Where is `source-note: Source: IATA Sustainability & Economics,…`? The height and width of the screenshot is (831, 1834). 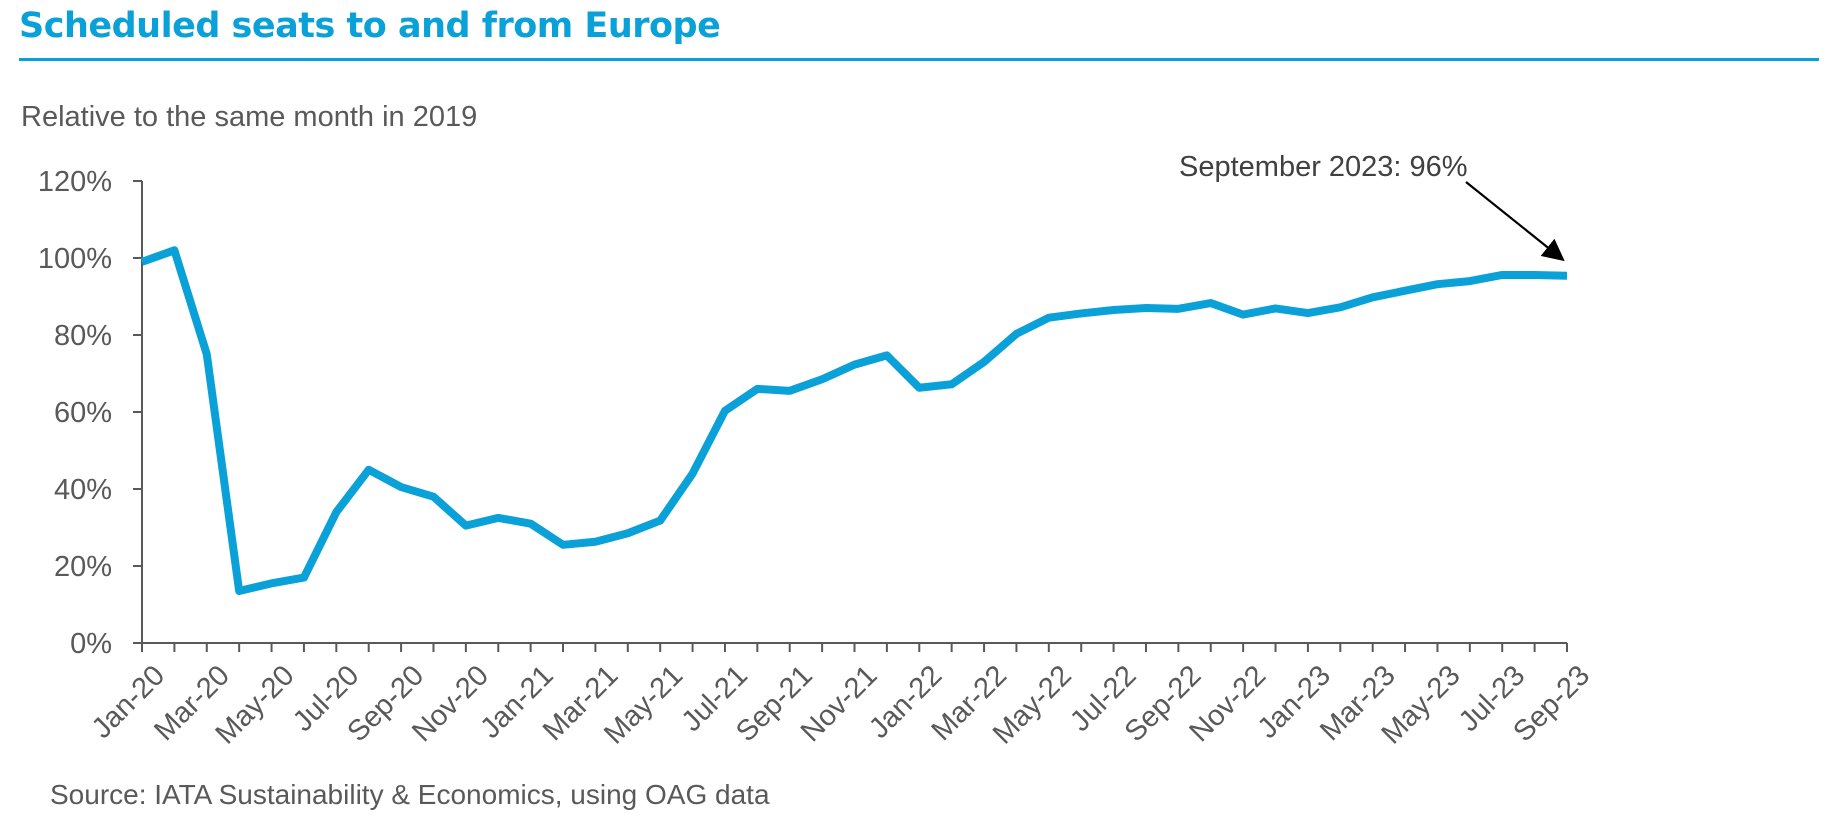
source-note: Source: IATA Sustainability & Economics,… is located at coordinates (410, 794).